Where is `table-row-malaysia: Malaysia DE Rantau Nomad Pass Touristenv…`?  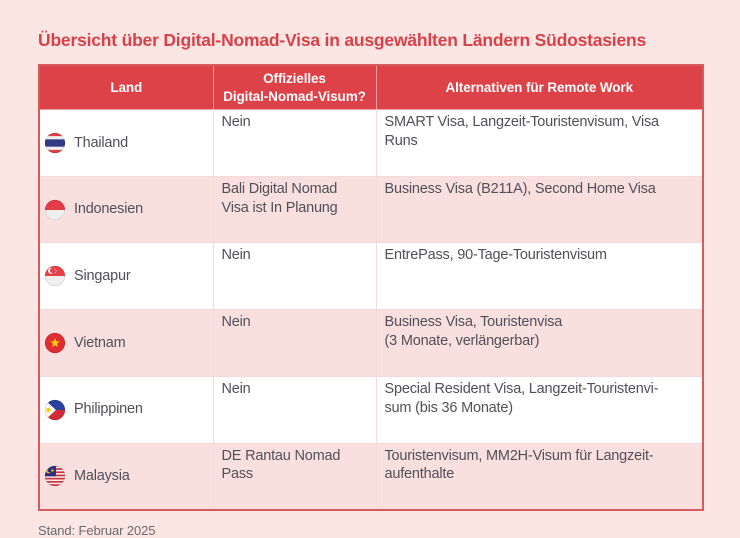 table-row-malaysia: Malaysia DE Rantau Nomad Pass Touristenv… is located at coordinates (371, 476).